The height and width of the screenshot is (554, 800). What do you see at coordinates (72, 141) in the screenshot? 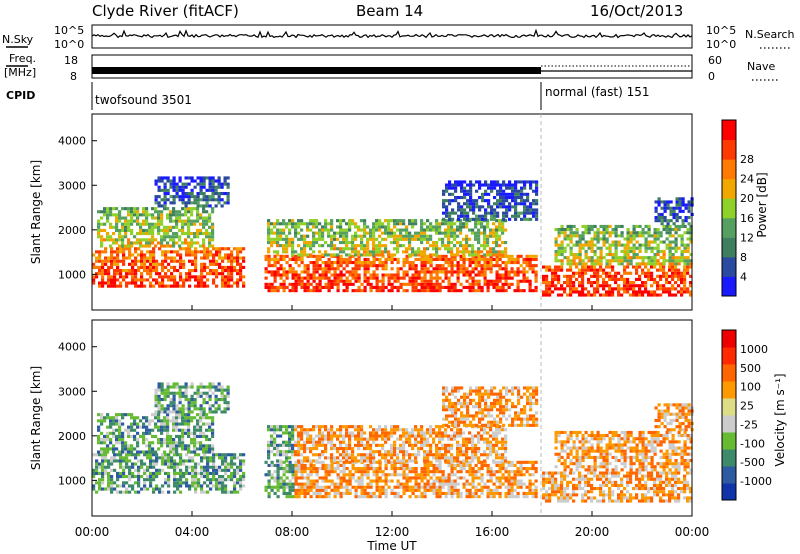
I see `ytick-label: 4000` at bounding box center [72, 141].